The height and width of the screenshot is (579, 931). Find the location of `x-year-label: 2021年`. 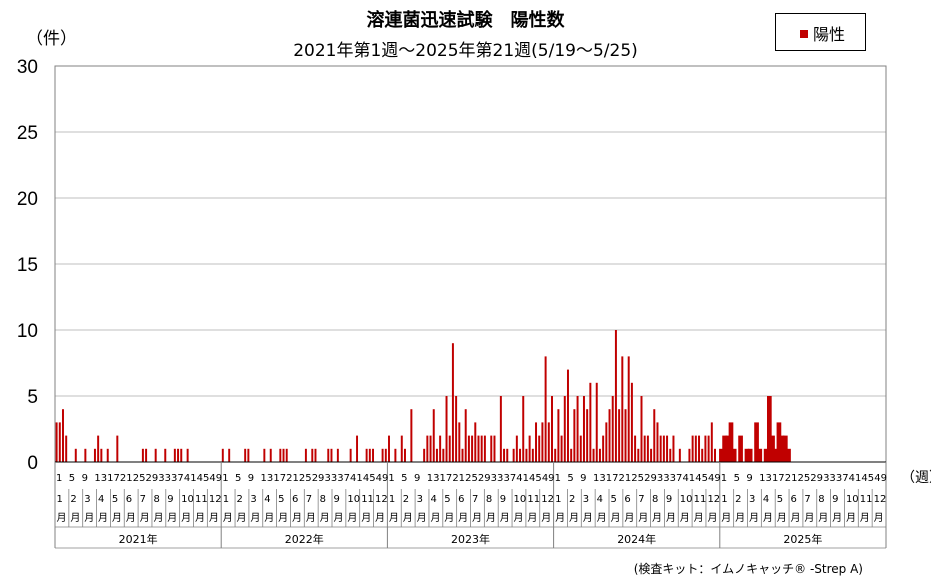

x-year-label: 2021年 is located at coordinates (138, 539).